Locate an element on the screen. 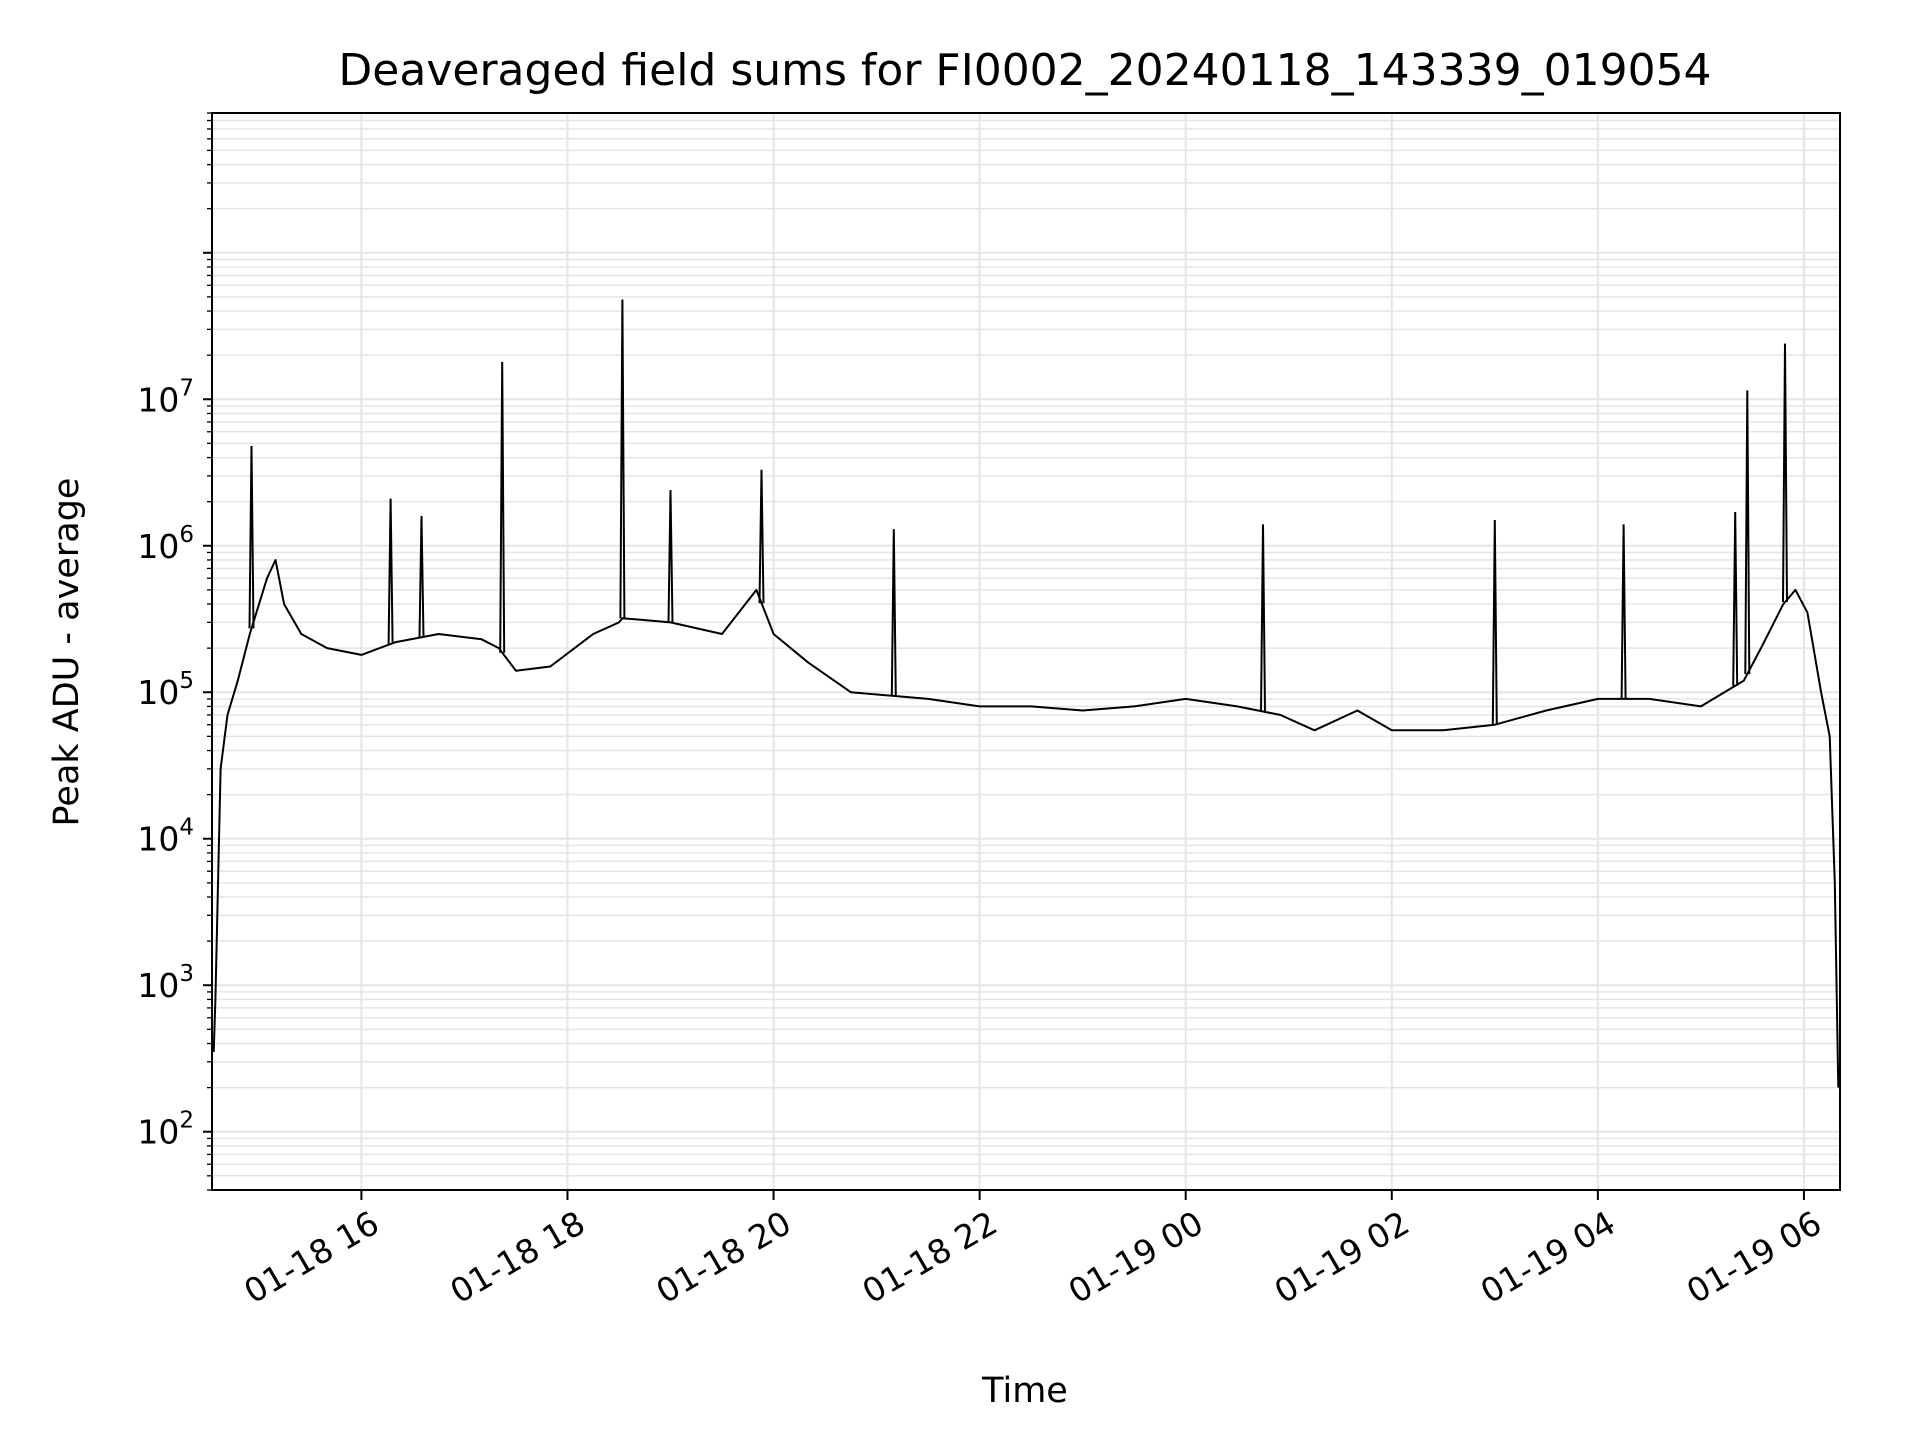 The height and width of the screenshot is (1440, 1920). y-tick-exponent: 3 is located at coordinates (186, 974).